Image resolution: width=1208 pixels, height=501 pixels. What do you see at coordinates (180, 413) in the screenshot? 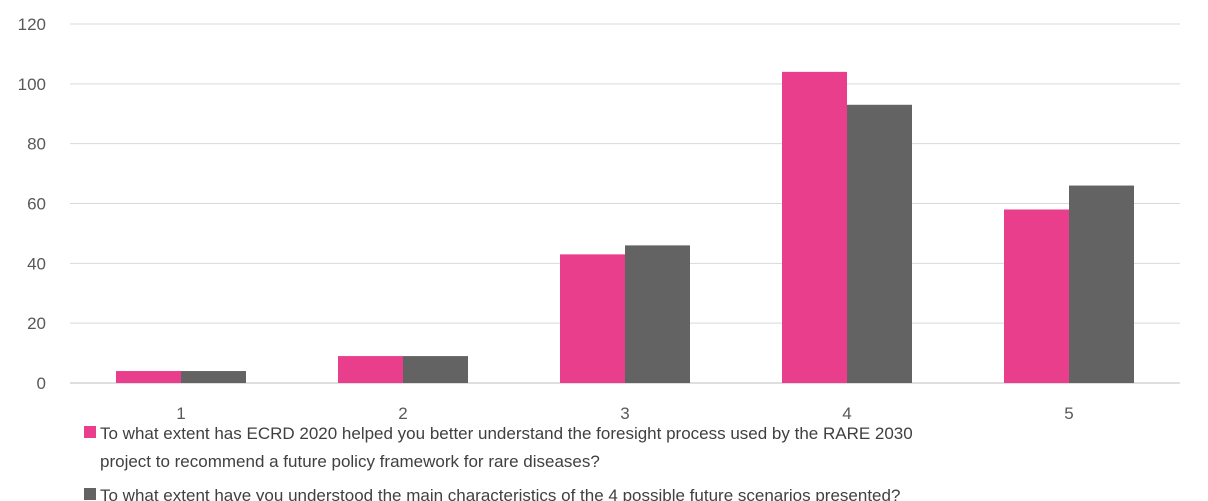
I see `x-tick-label: 1` at bounding box center [180, 413].